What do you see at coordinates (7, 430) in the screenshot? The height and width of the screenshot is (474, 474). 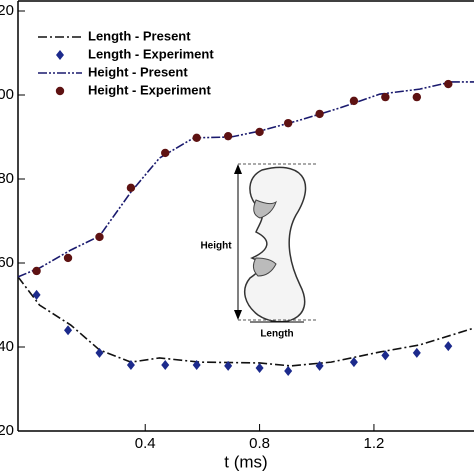 I see `y-tick-label: 20` at bounding box center [7, 430].